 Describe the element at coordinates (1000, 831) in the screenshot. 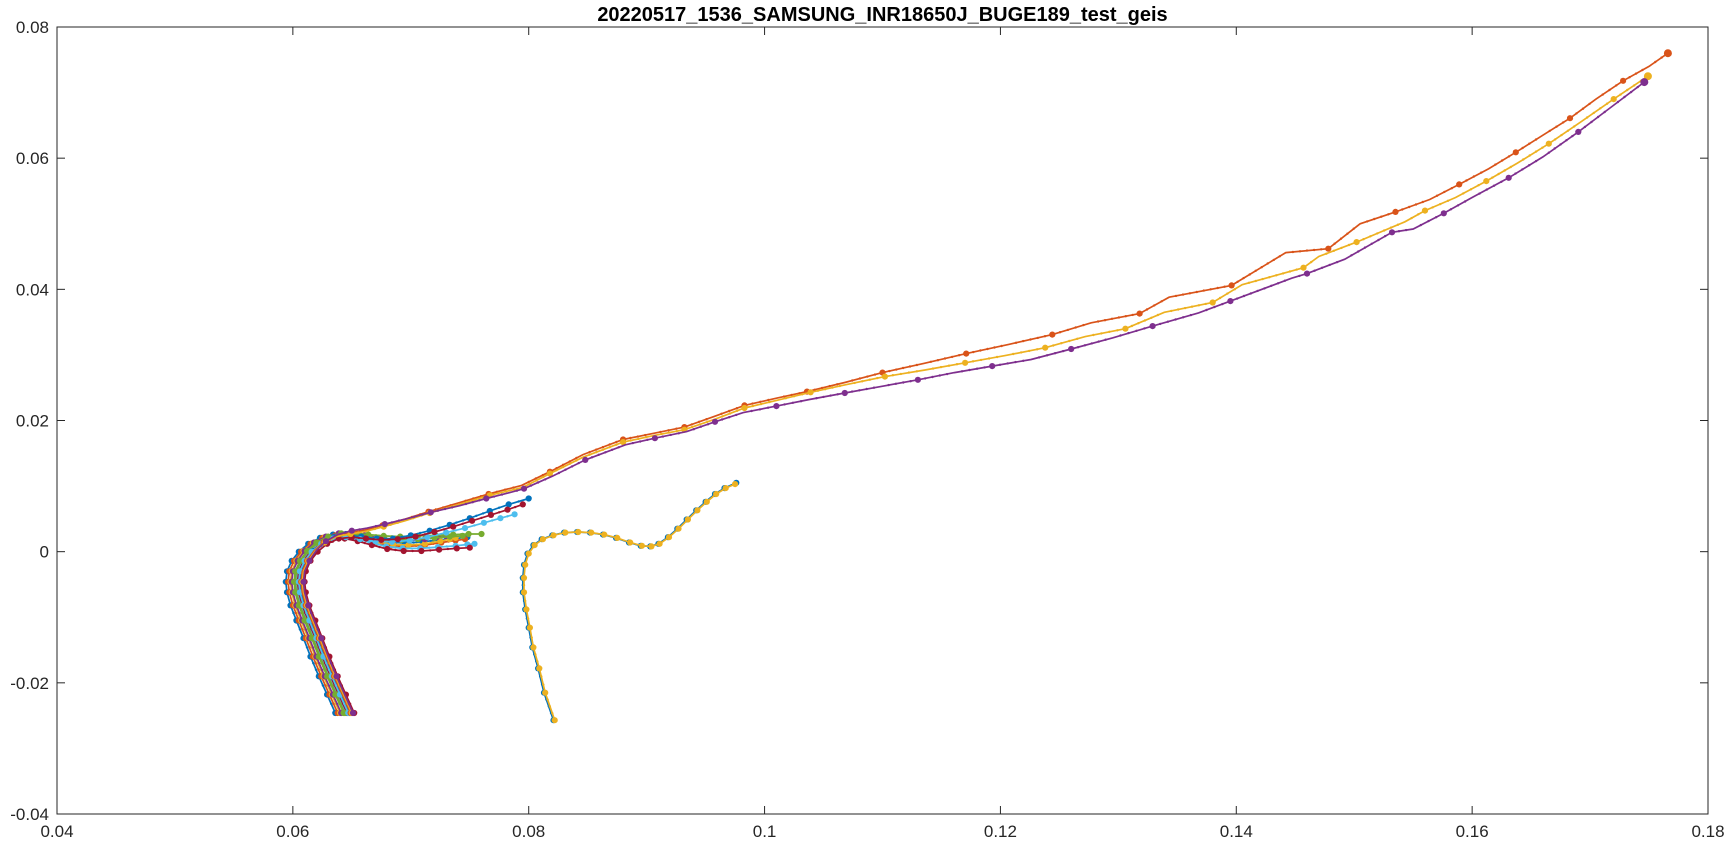

I see `x-tick-label: 0.12` at that location.